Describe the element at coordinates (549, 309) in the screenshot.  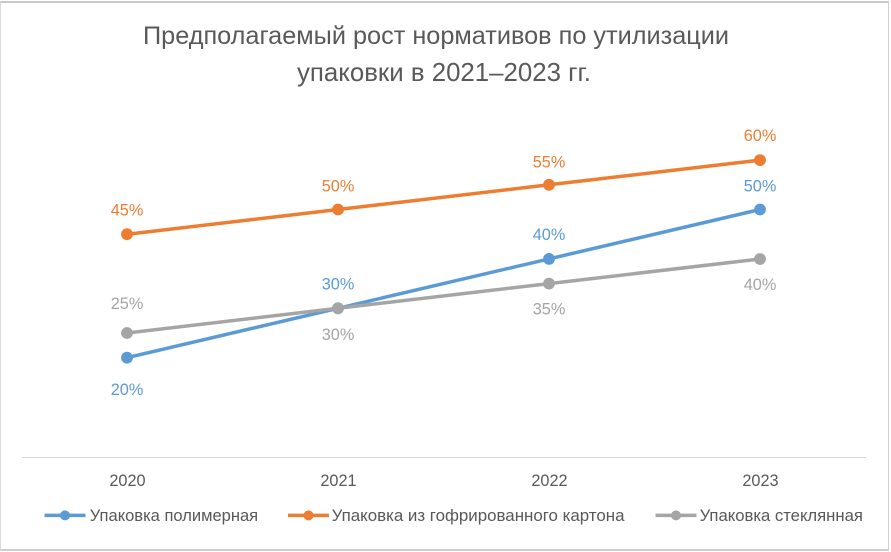
I see `svg-text: 35%` at that location.